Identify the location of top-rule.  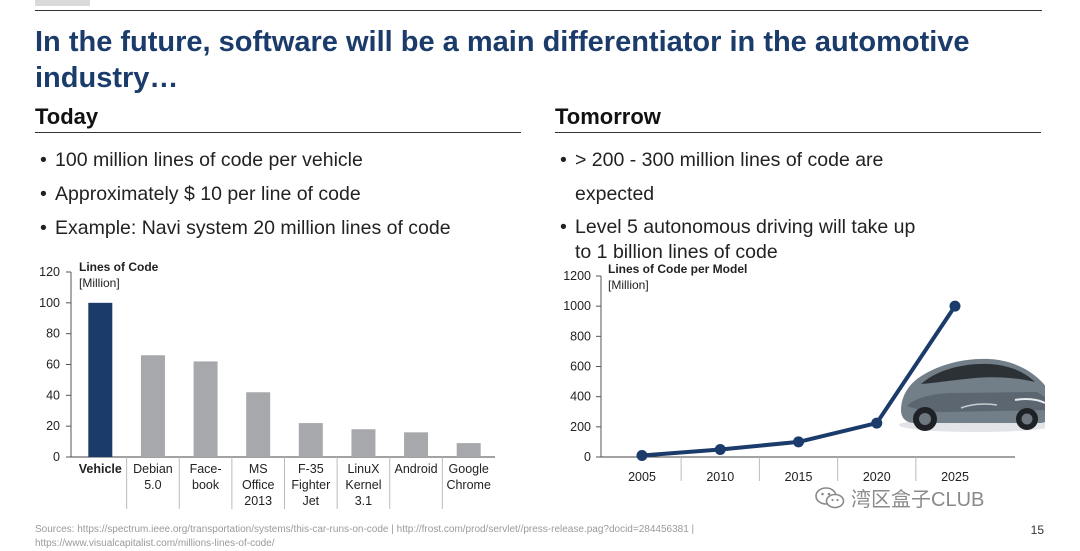
(538, 10).